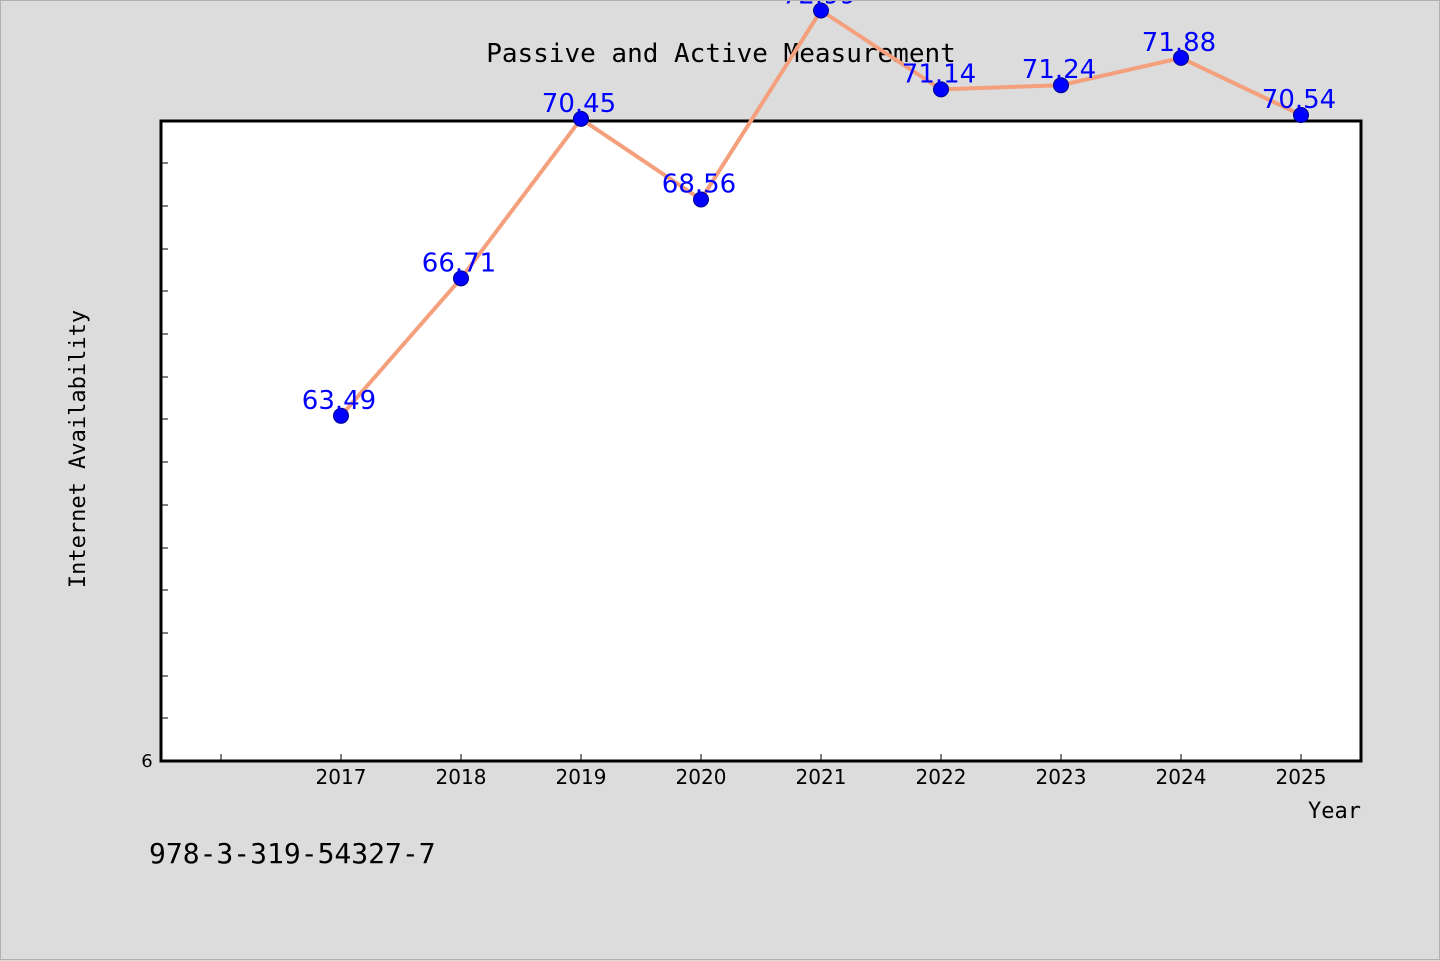 The height and width of the screenshot is (961, 1440). I want to click on x-tick-label: 2018, so click(461, 777).